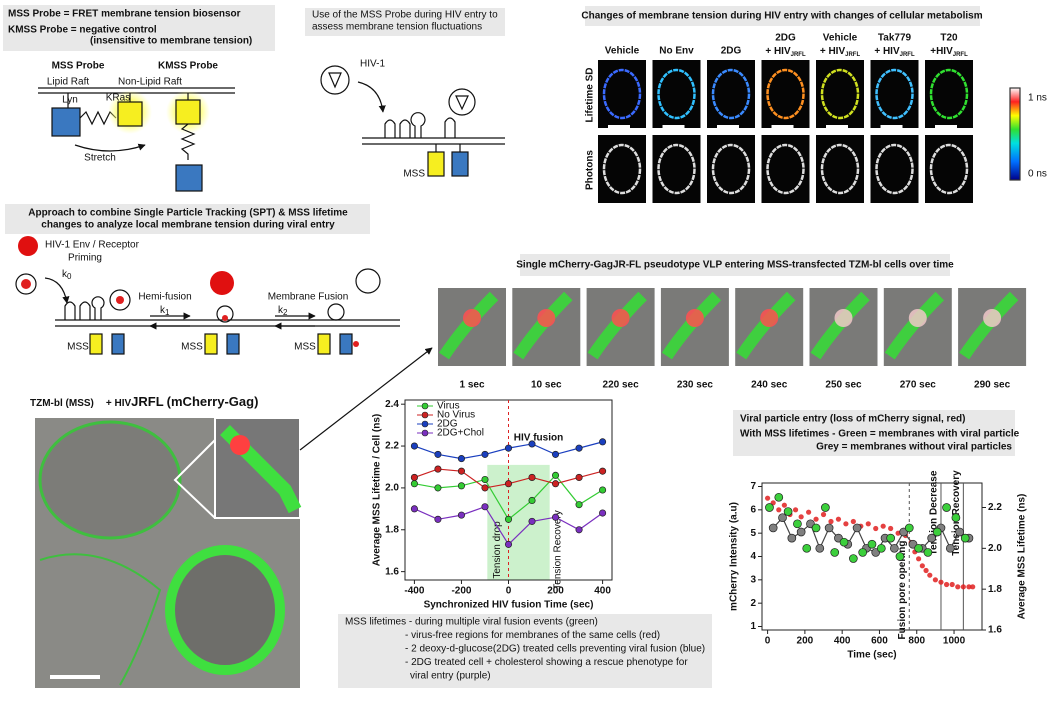 This screenshot has height=703, width=1054. What do you see at coordinates (78, 66) in the screenshot?
I see `probe-label: MSS Probe` at bounding box center [78, 66].